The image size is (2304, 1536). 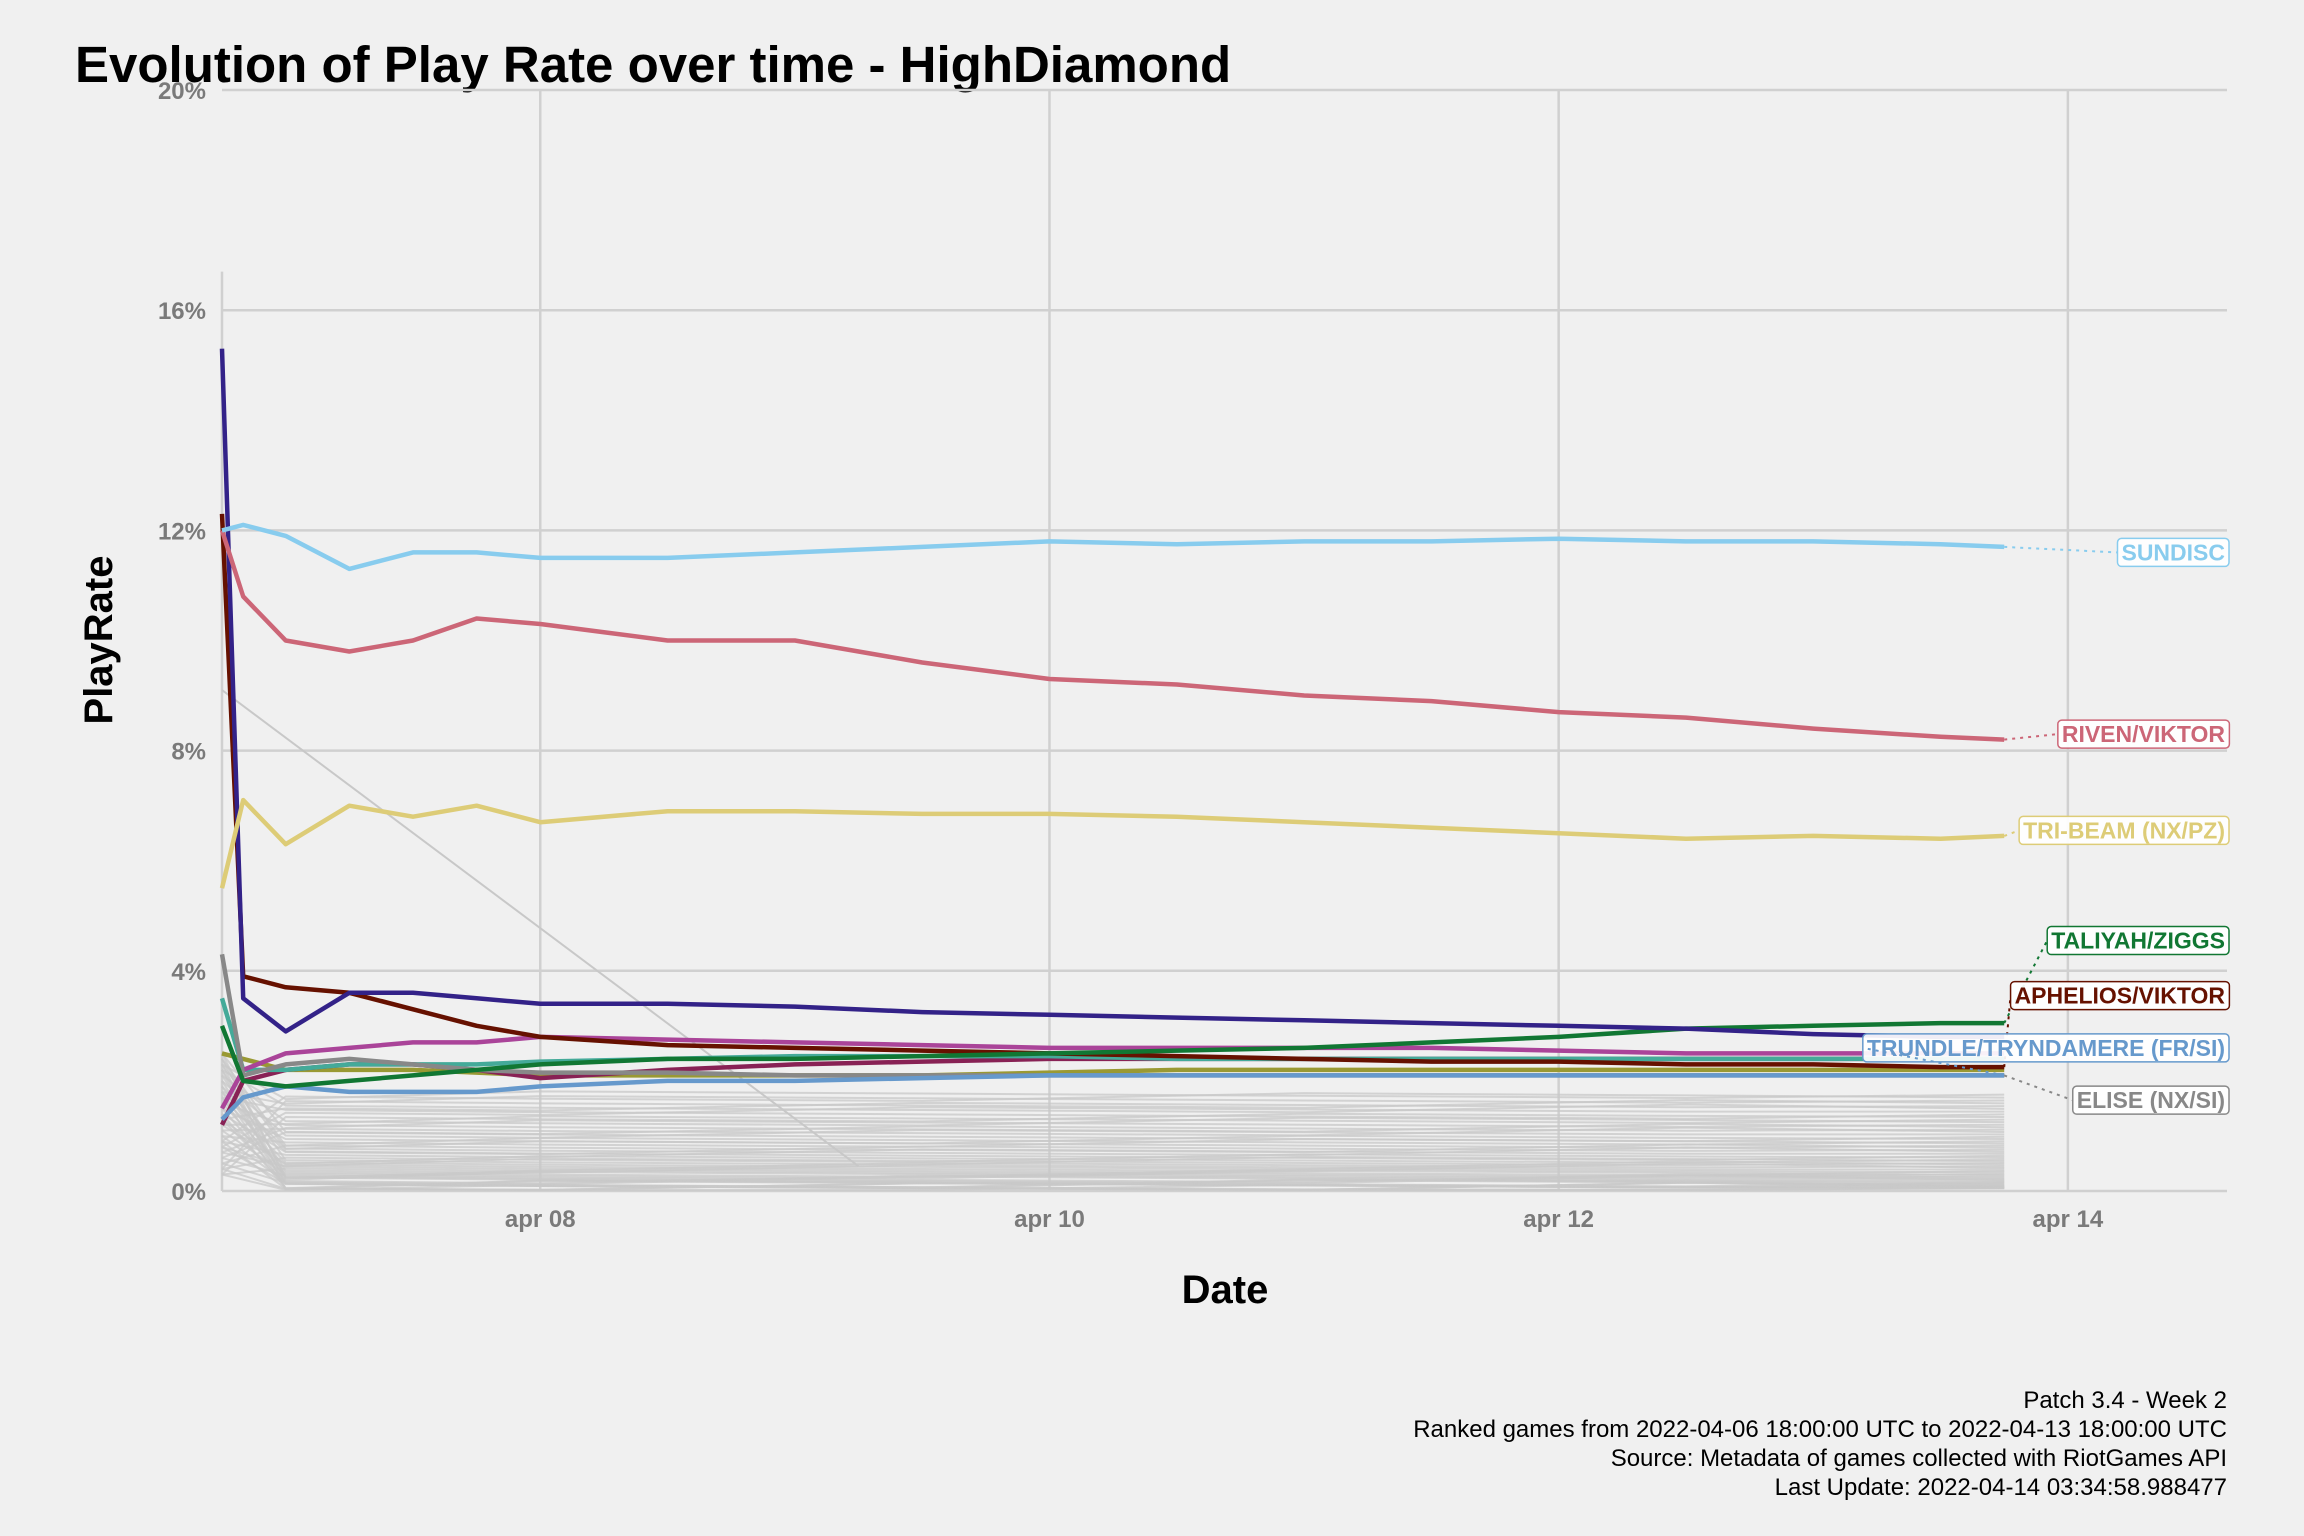 What do you see at coordinates (1049, 1219) in the screenshot?
I see `x-tick-label-1: apr 10` at bounding box center [1049, 1219].